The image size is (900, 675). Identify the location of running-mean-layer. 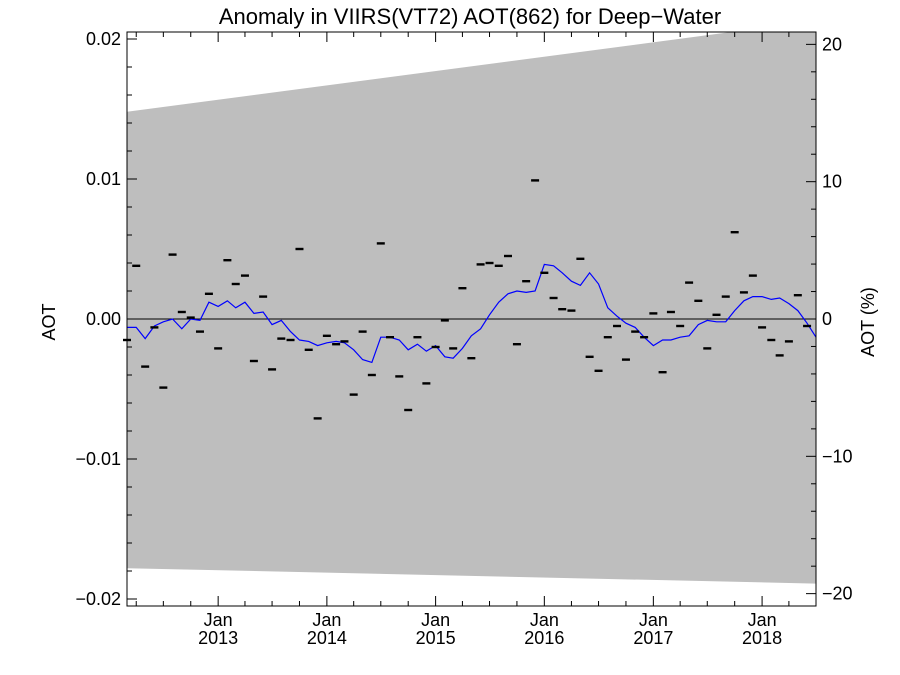
(472, 313).